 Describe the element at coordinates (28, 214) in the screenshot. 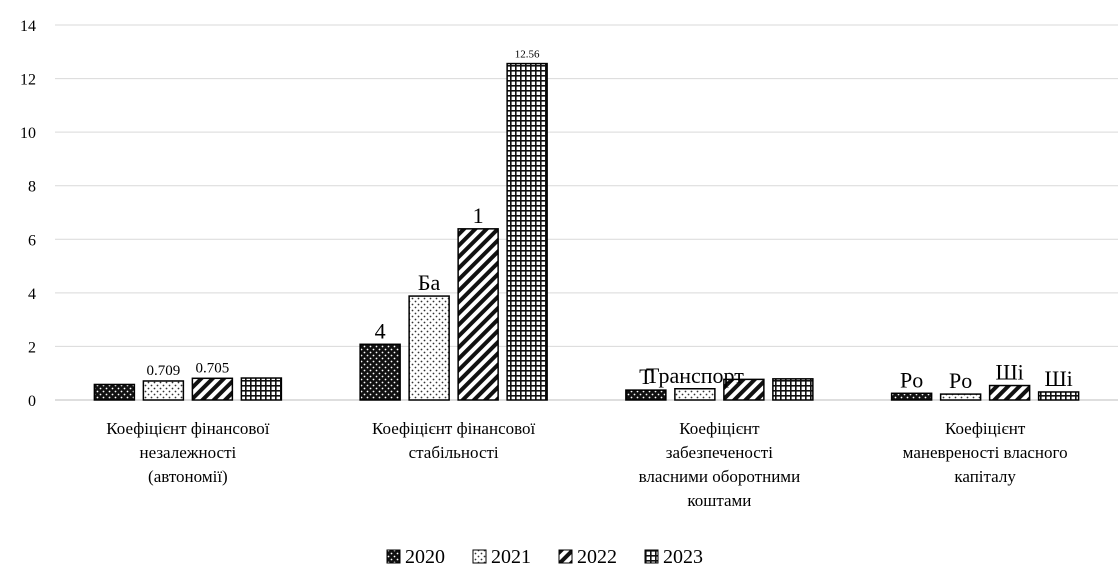

I see `y-axis-ticks: 0 2 4 6 8 10 12 14` at that location.